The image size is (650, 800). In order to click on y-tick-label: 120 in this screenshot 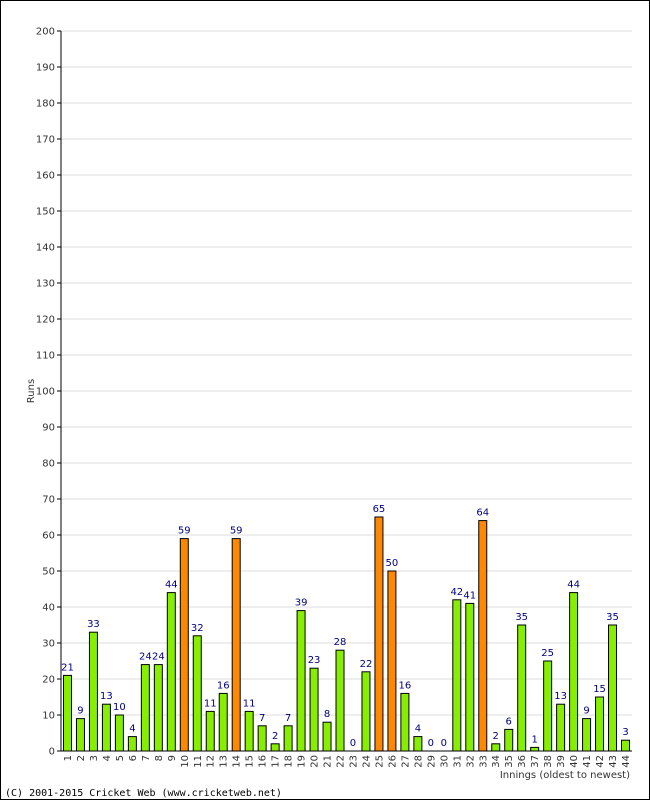, I will do `click(45, 320)`.